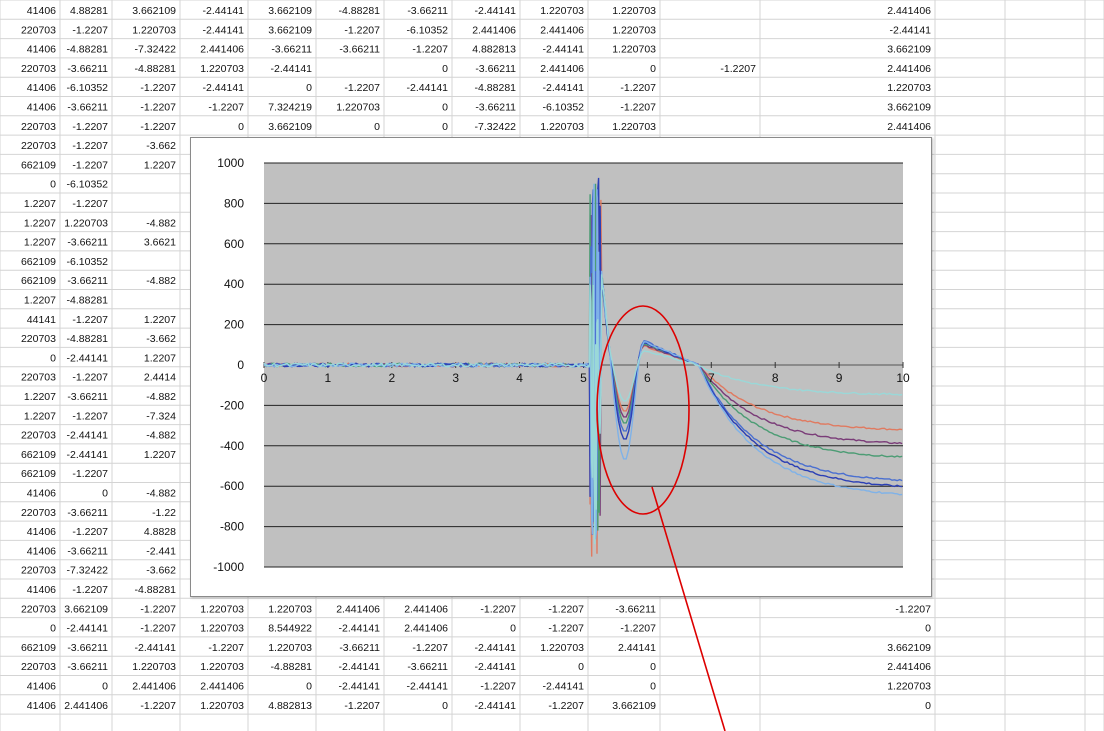  What do you see at coordinates (290, 629) in the screenshot?
I see `cell-value: 8.544922` at bounding box center [290, 629].